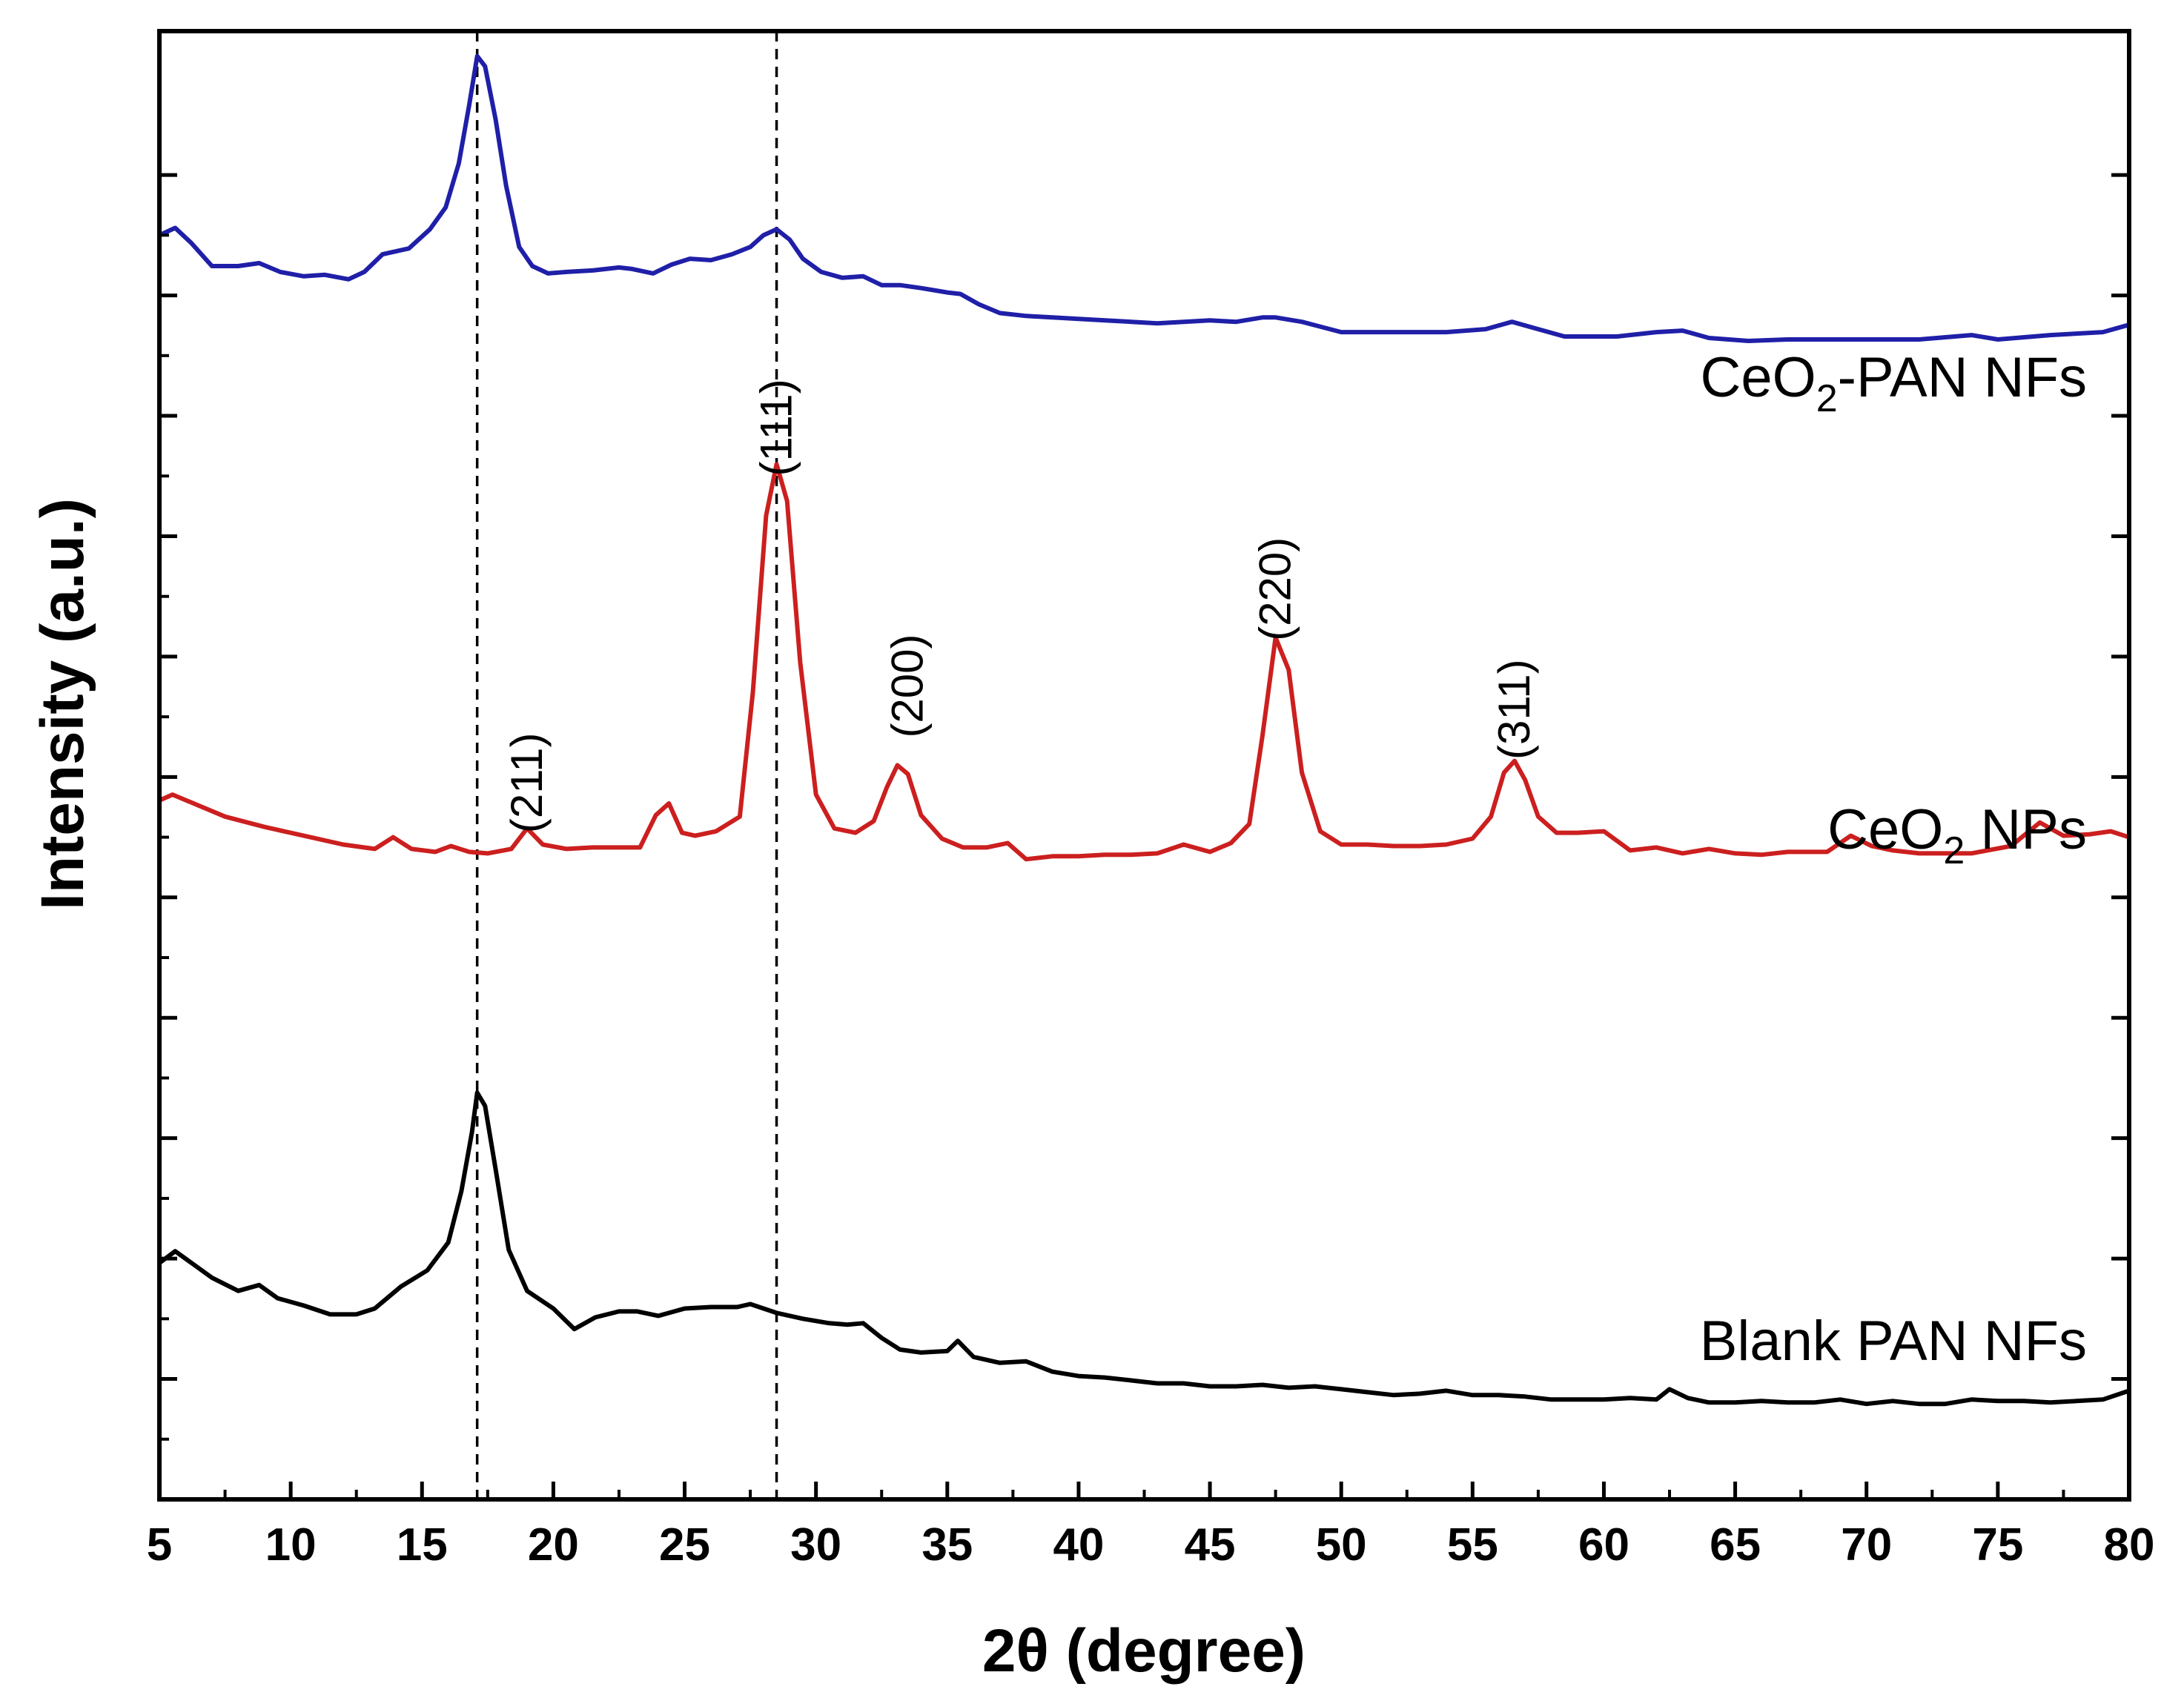 This screenshot has width=2184, height=1698. What do you see at coordinates (627, 765) in the screenshot?
I see `reference-lines` at bounding box center [627, 765].